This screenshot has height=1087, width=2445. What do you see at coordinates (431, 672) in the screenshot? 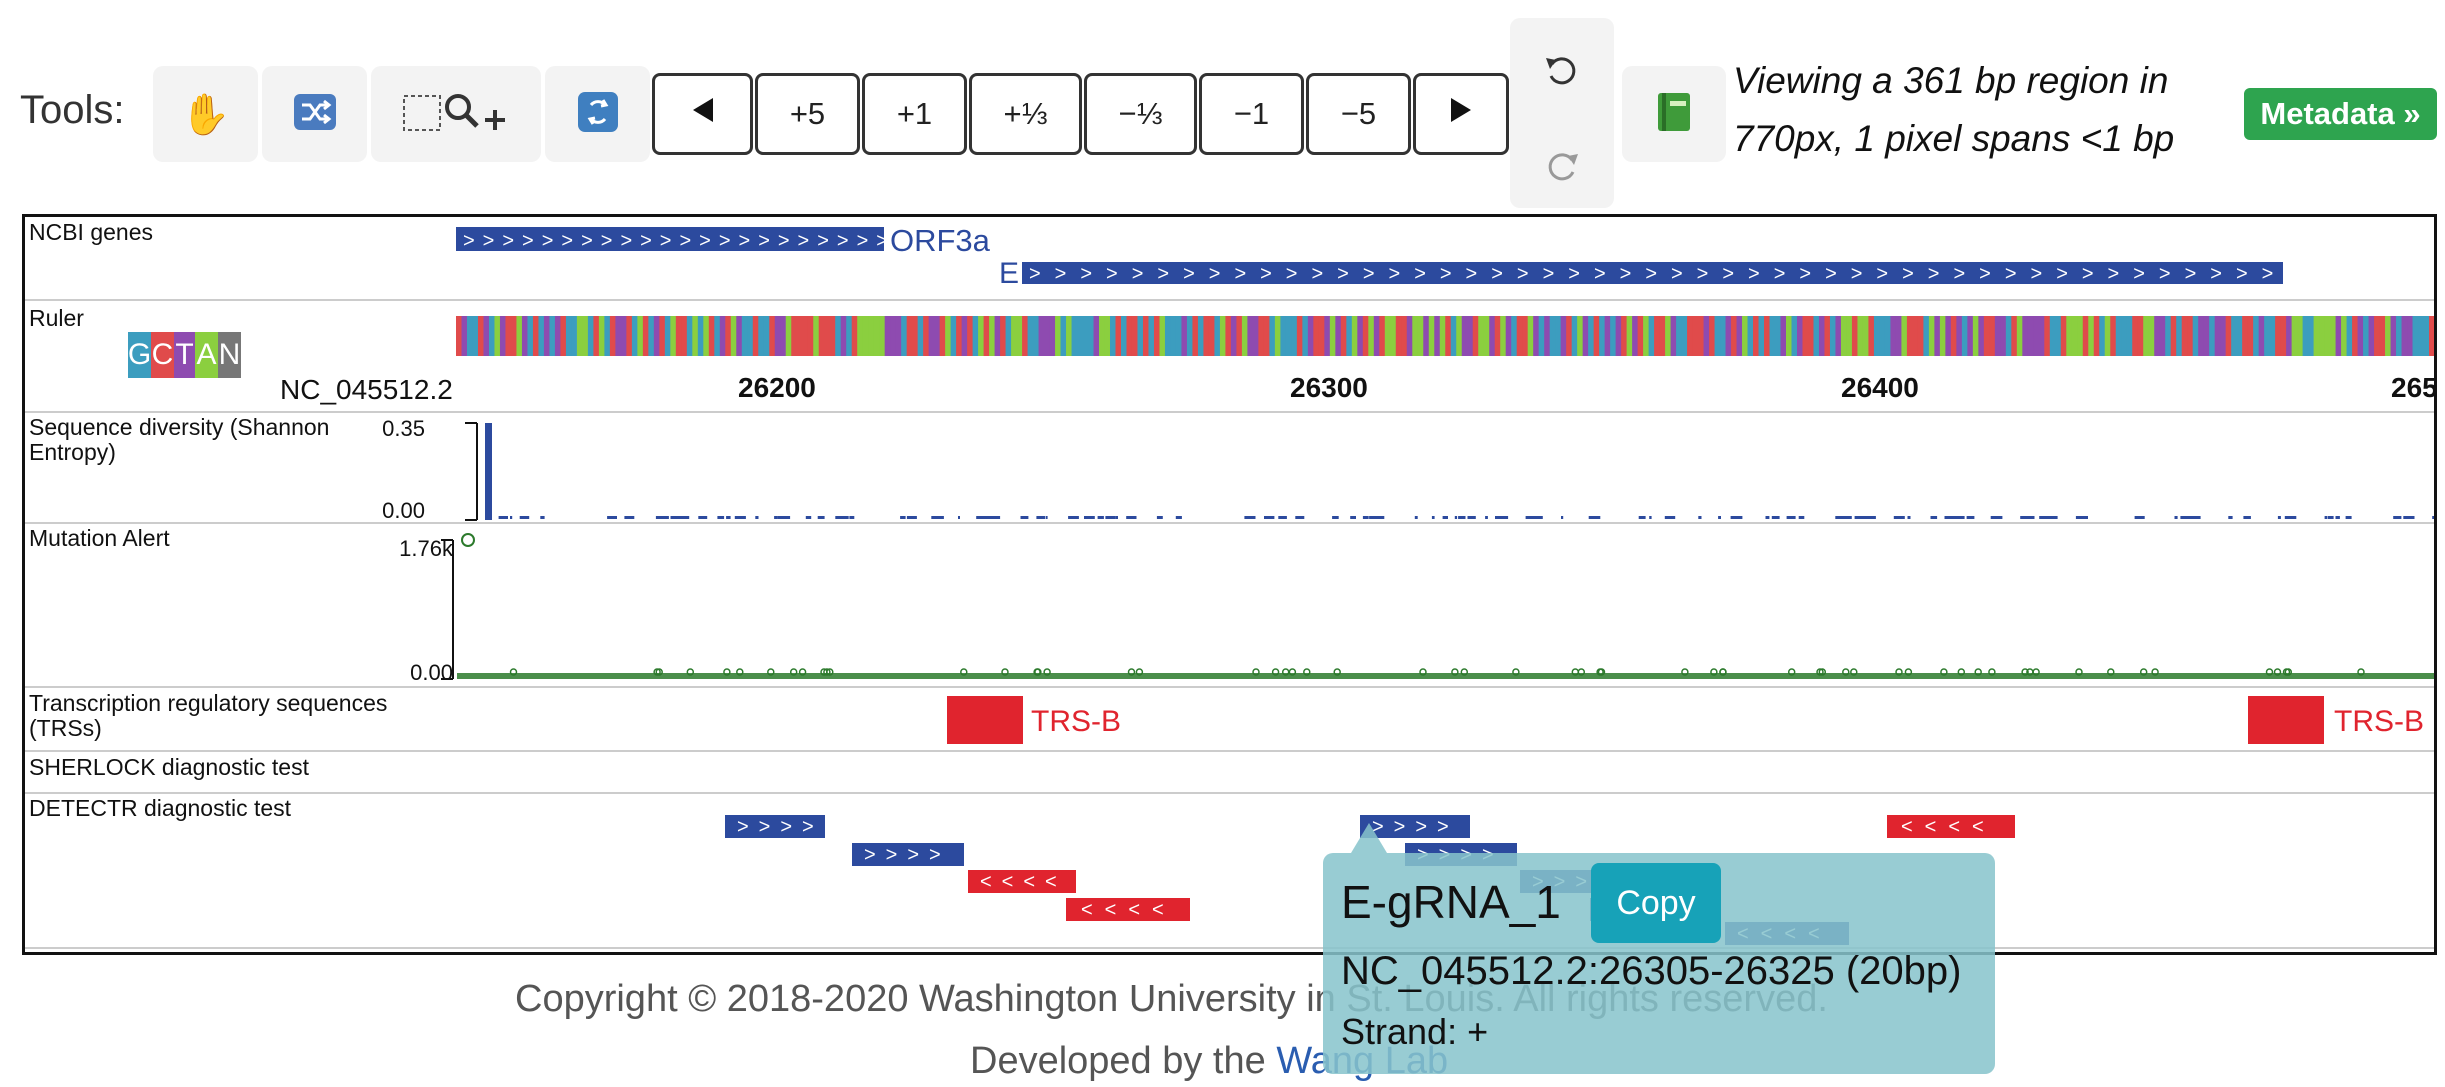
I see `mutation-ymin: 0.00` at bounding box center [431, 672].